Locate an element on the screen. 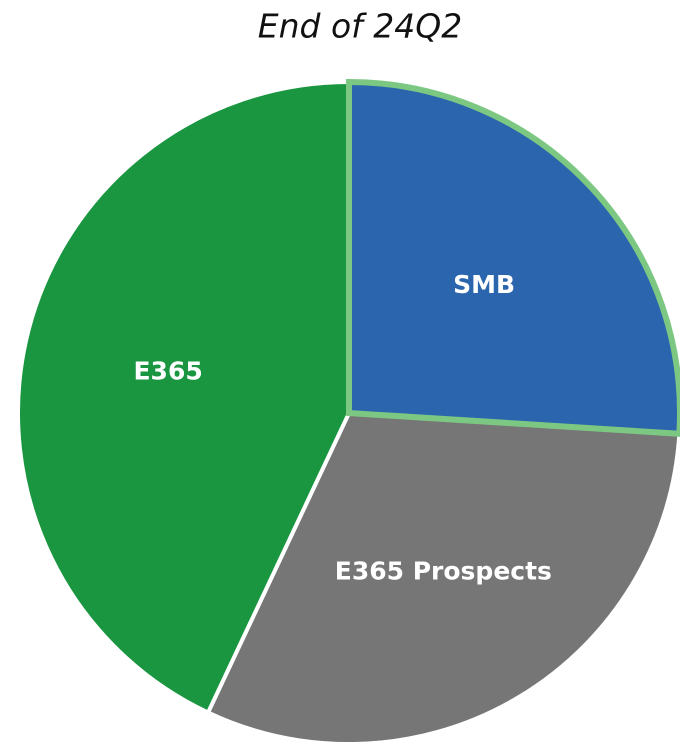 The image size is (680, 748). slice-label: SMB is located at coordinates (484, 284).